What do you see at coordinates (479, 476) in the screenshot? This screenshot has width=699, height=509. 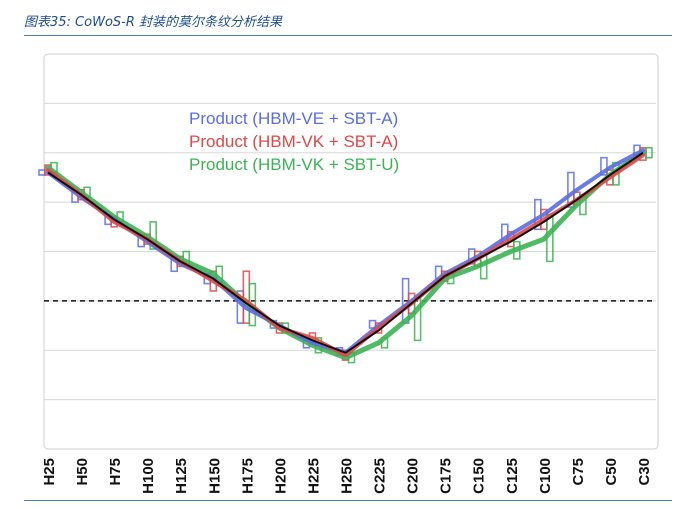 I see `x-tick-label: C150` at bounding box center [479, 476].